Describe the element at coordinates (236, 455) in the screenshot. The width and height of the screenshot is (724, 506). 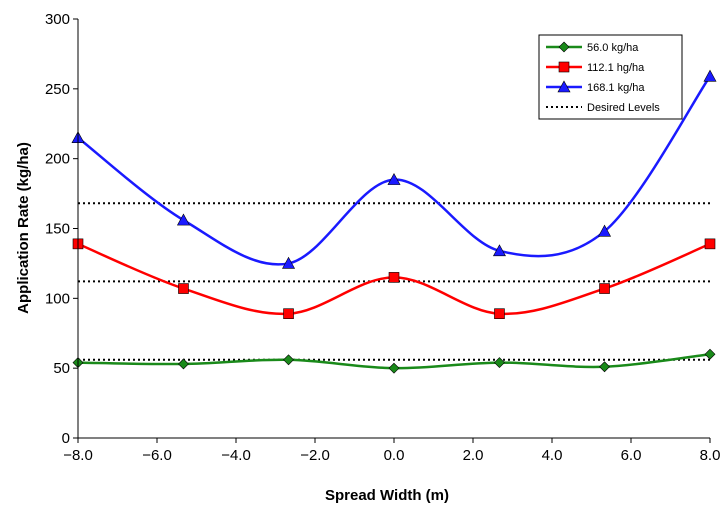
I see `x-tick-label: −4.0` at that location.